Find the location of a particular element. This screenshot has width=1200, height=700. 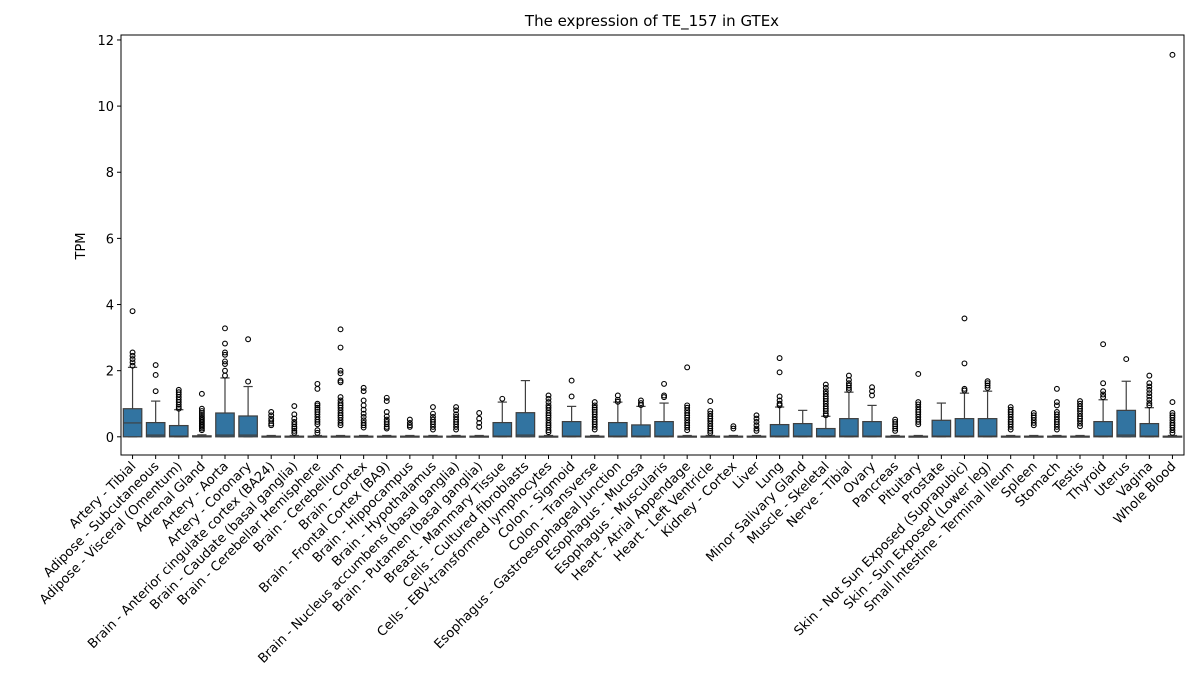

y-tick-label: 2 is located at coordinates (110, 372).